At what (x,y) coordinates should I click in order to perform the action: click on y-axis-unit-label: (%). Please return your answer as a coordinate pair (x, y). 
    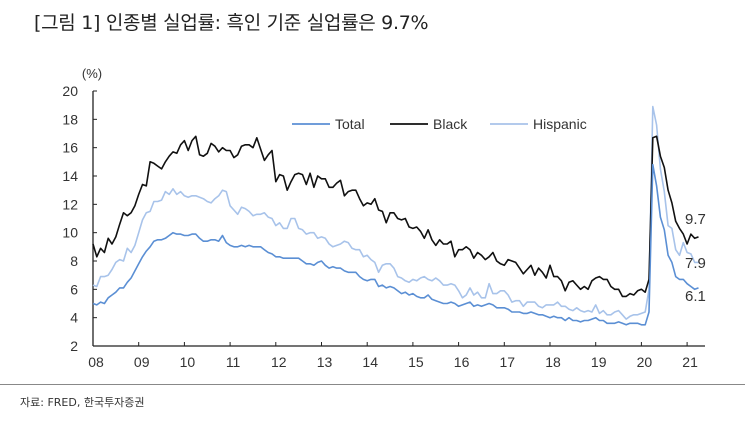
    Looking at the image, I should click on (92, 73).